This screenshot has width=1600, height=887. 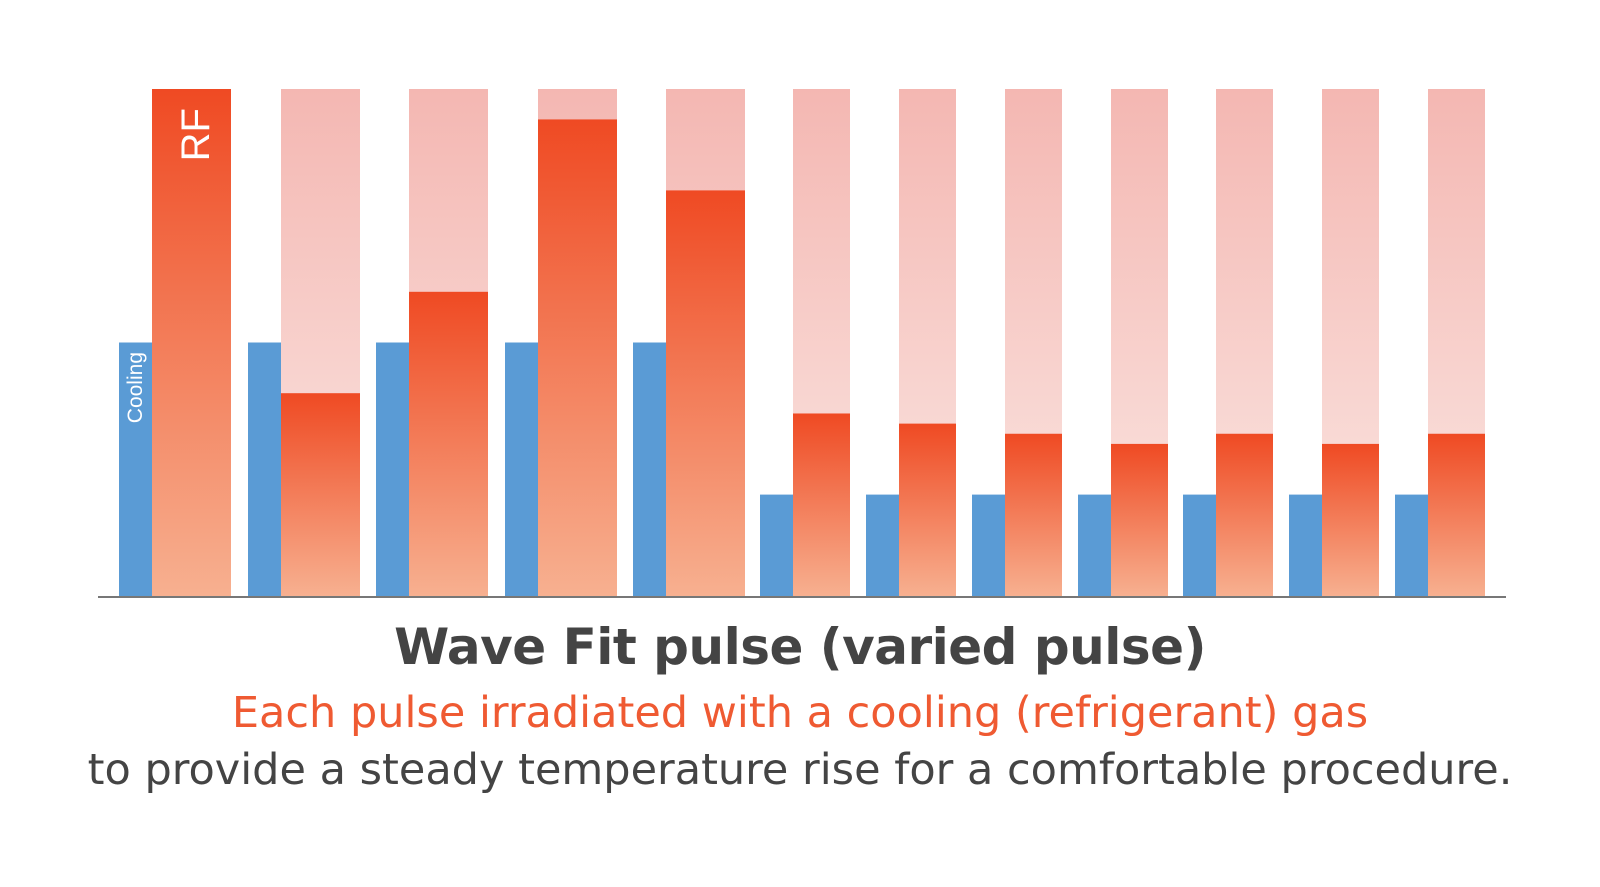 I want to click on labels-group: Cooling RF, so click(x=171, y=265).